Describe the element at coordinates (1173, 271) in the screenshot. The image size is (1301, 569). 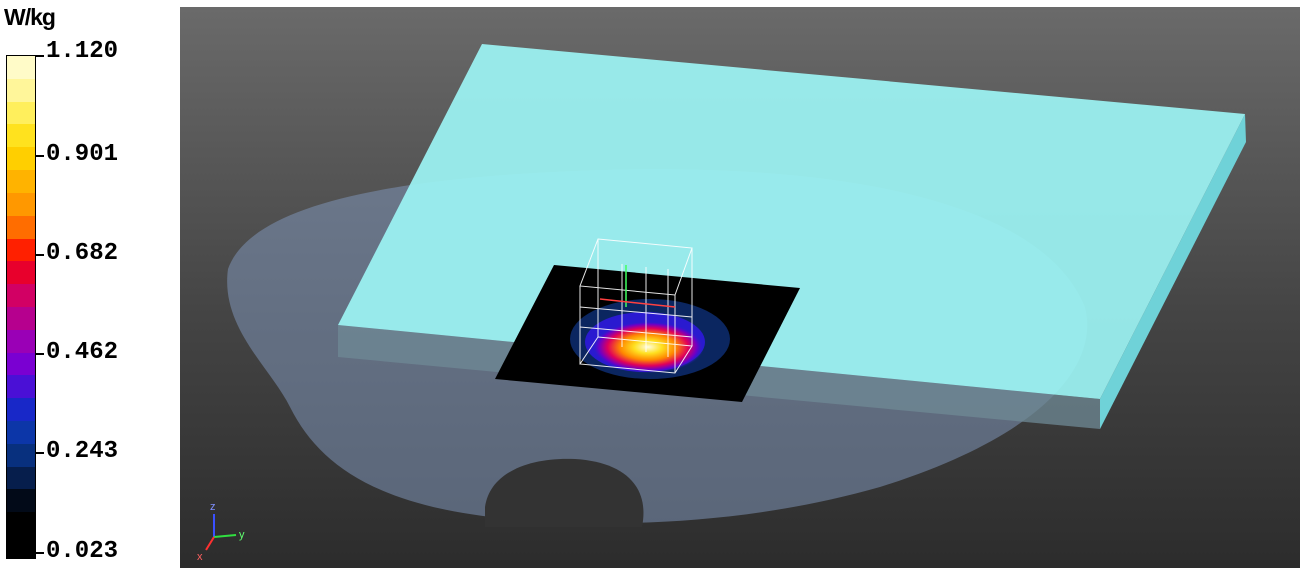
I see `device-slab-edge` at that location.